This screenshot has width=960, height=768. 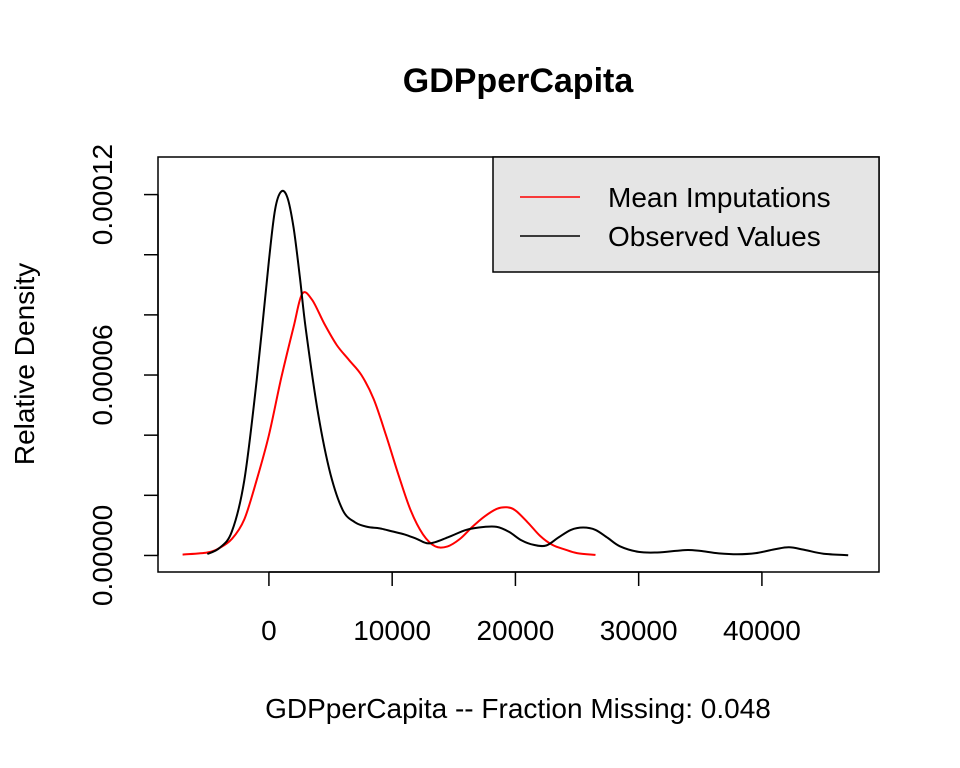 I want to click on legend-label-mean-imputations: Mean Imputations, so click(x=719, y=197).